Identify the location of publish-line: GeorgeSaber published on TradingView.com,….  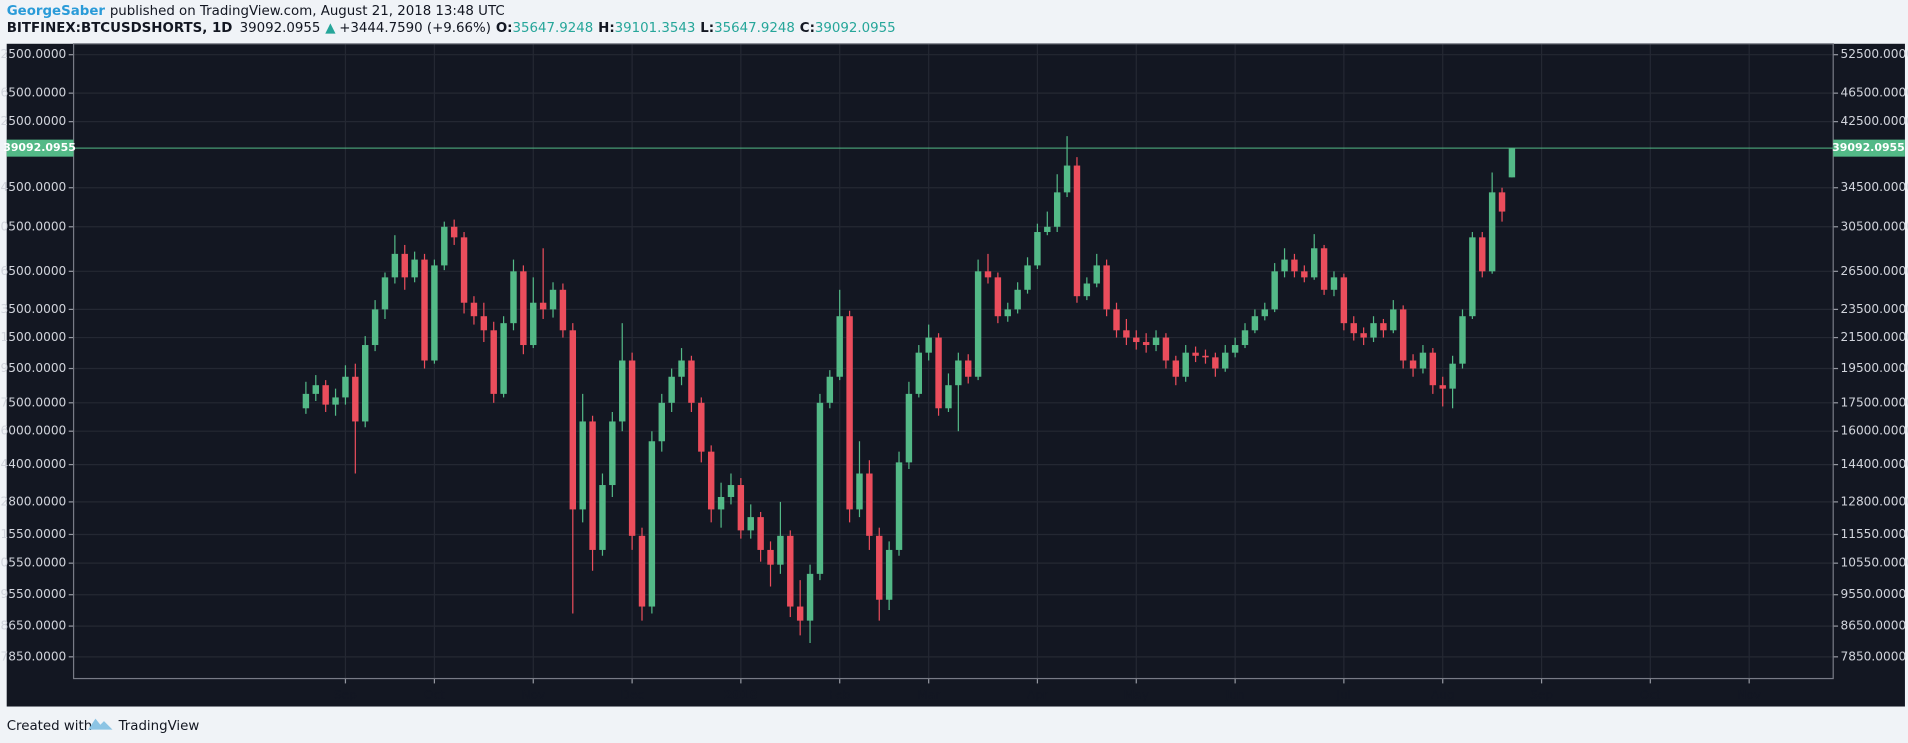
(256, 11).